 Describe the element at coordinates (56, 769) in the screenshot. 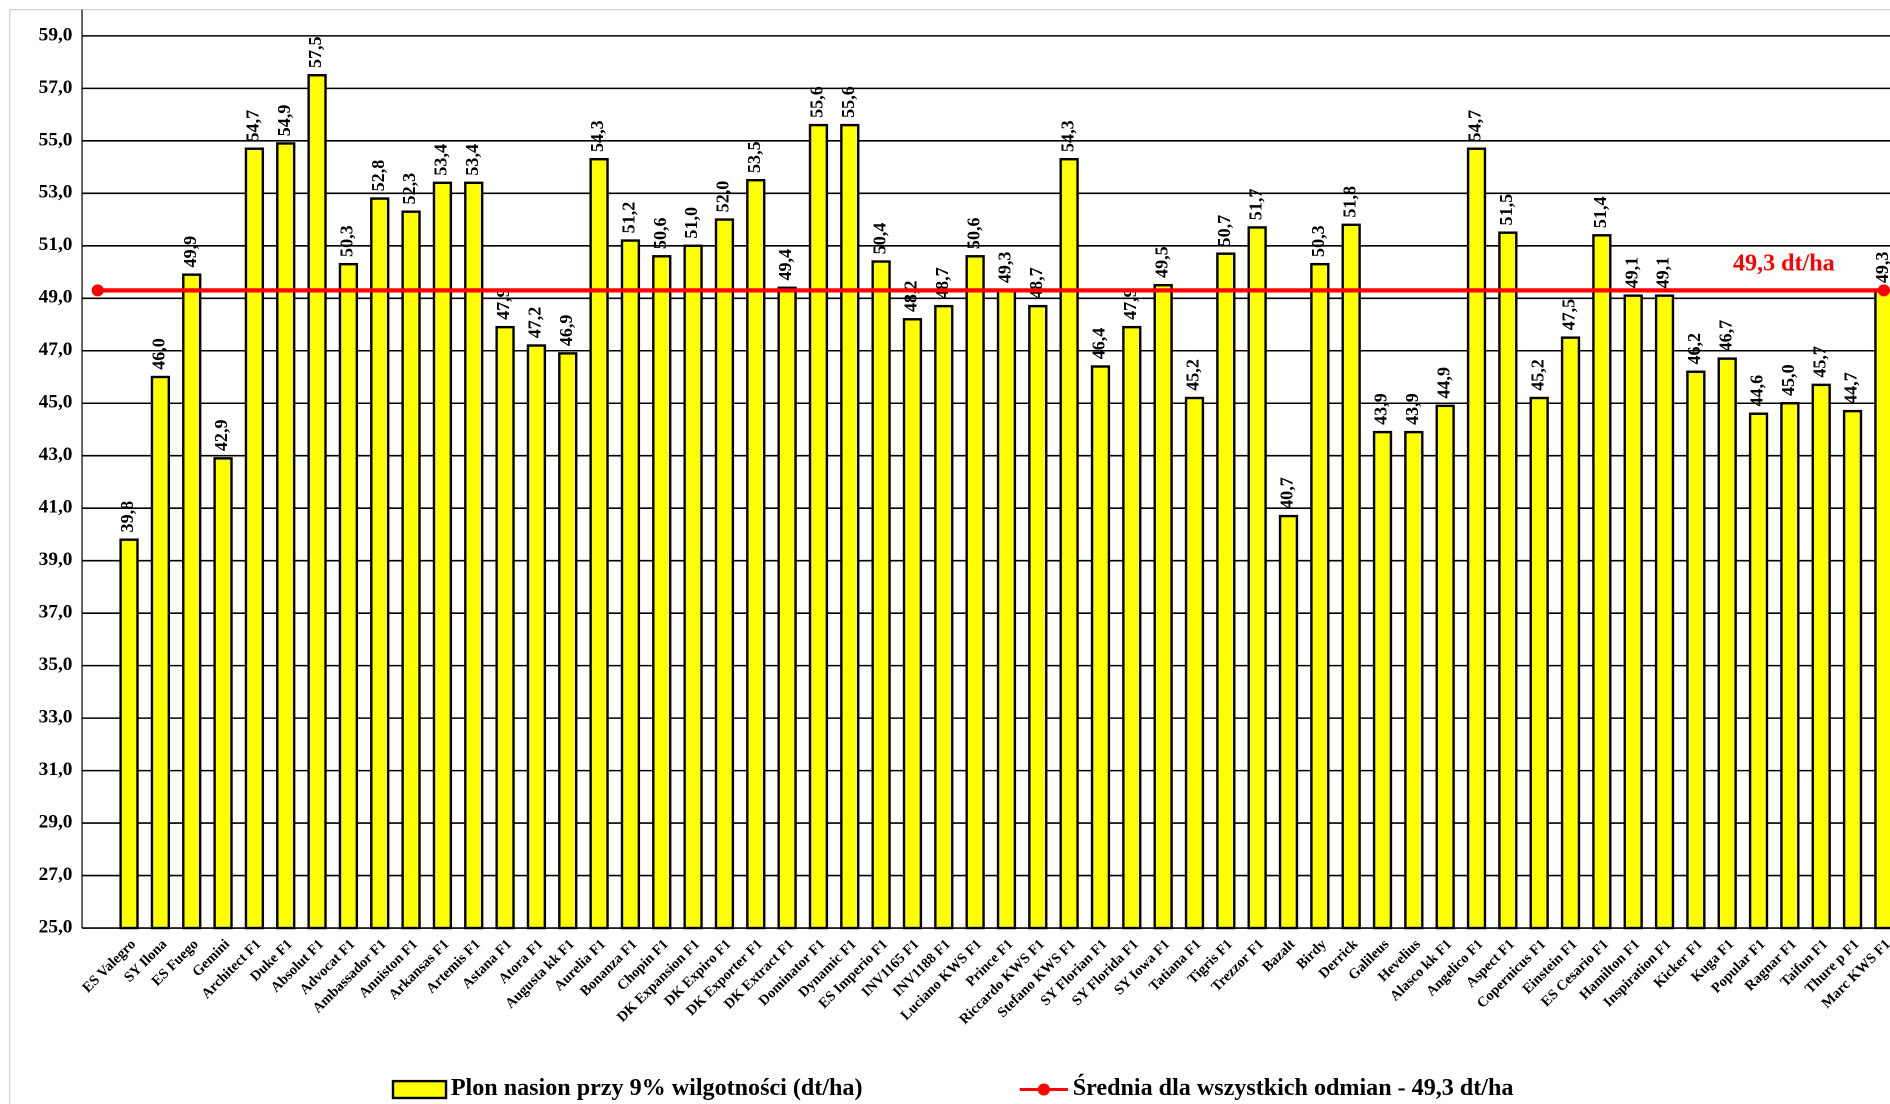

I see `y-tick-label: 31,0` at that location.